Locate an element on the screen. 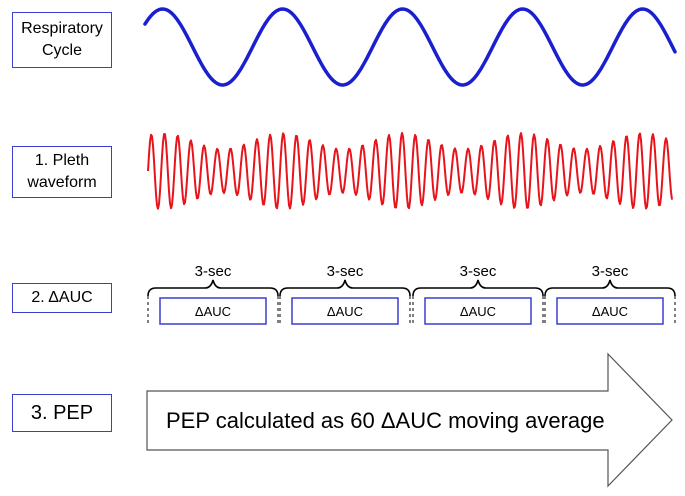 The image size is (685, 496). respiratory-cycle-label: Respiratory Cycle is located at coordinates (62, 40).